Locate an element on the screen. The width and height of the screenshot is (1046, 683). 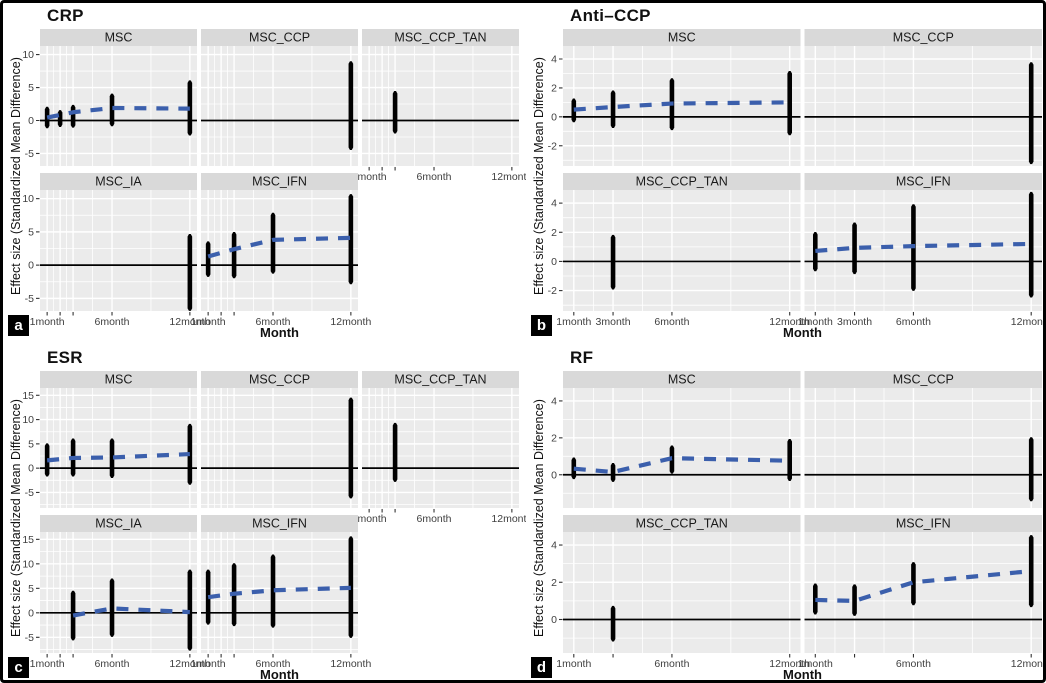
facet-MSC: MSC -5 0 5 10 is located at coordinates (109, 97).